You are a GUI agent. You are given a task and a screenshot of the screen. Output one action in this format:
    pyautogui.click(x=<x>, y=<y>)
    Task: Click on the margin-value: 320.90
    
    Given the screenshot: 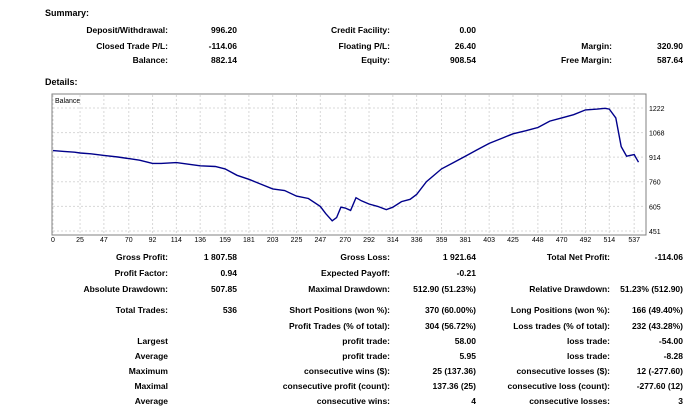 What is the action you would take?
    pyautogui.click(x=670, y=46)
    